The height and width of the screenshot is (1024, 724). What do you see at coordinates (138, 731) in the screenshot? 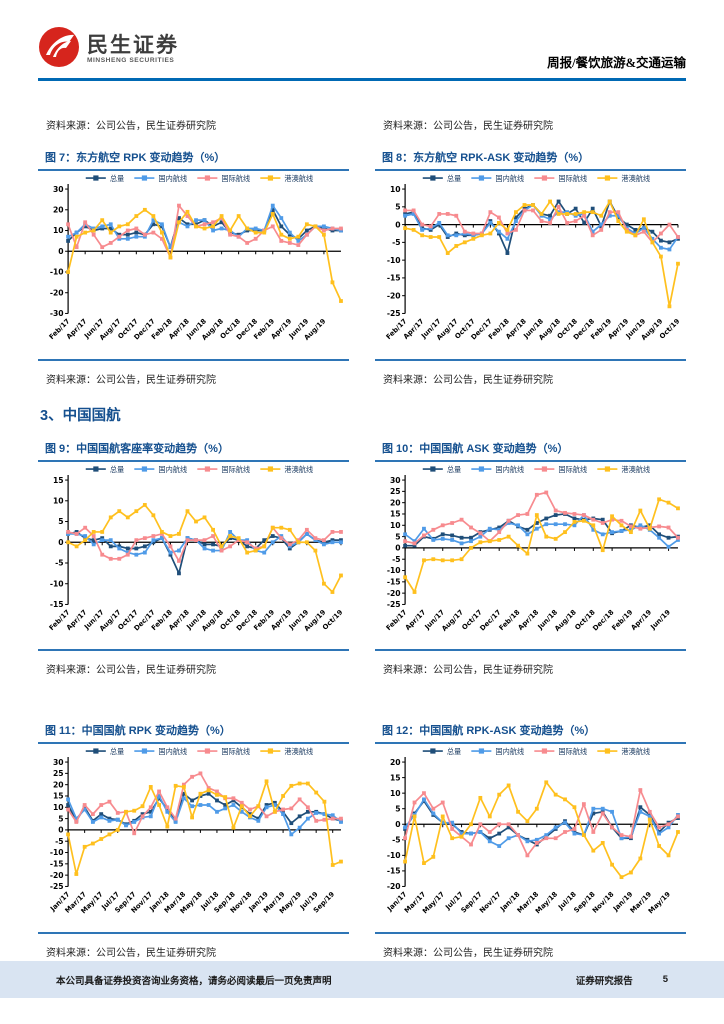
I see `figure-11-title: 图 11：中国国航 RPK 变动趋势（%）` at bounding box center [138, 731].